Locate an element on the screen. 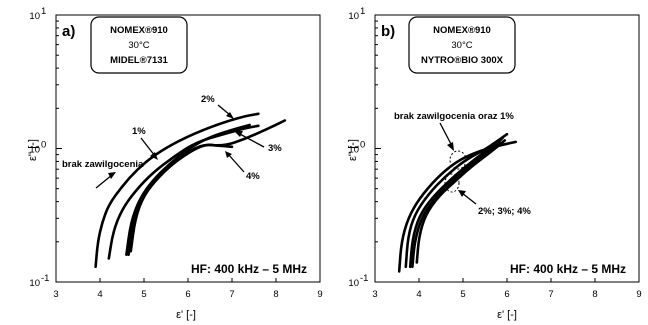  y-tick-label-b-2: 10 is located at coordinates (353, 16).